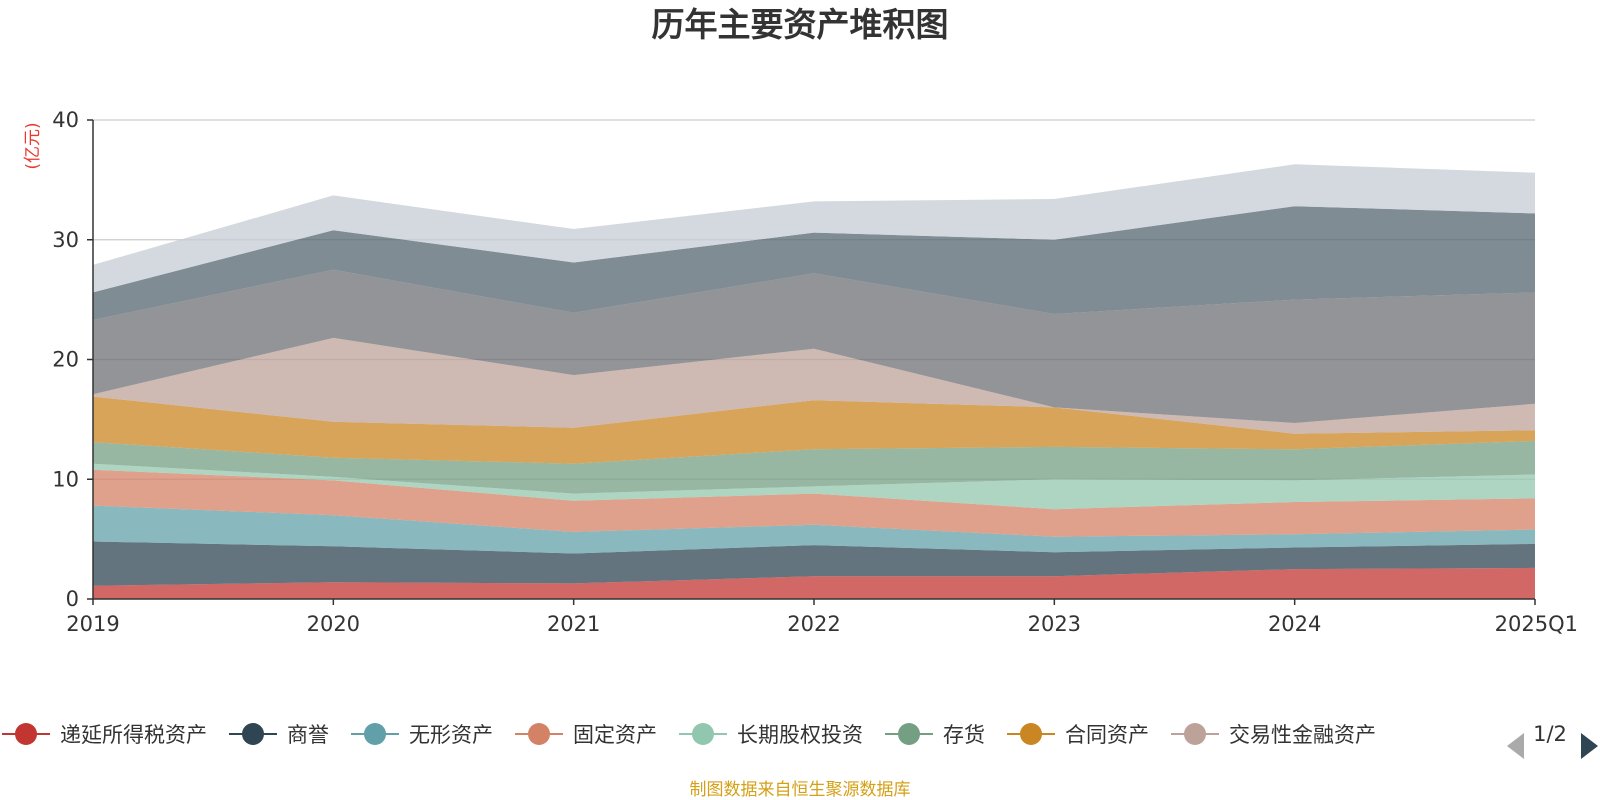 The height and width of the screenshot is (800, 1600). I want to click on legend-items: 递延所得税资产 商誉 无形资产 固定资产 长期股权投资 存货 合同资产 交易性金融资产, so click(689, 735).